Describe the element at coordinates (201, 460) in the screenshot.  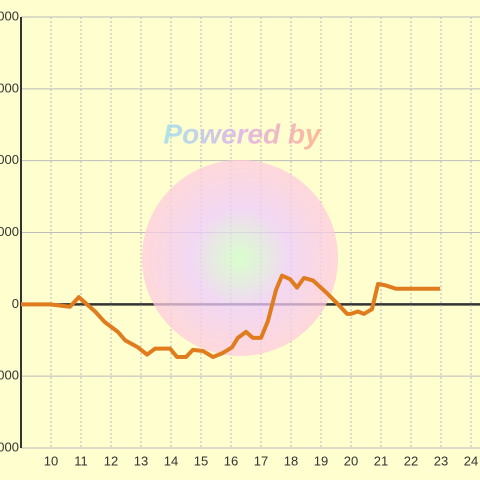
I see `x-tick-label: 15` at that location.